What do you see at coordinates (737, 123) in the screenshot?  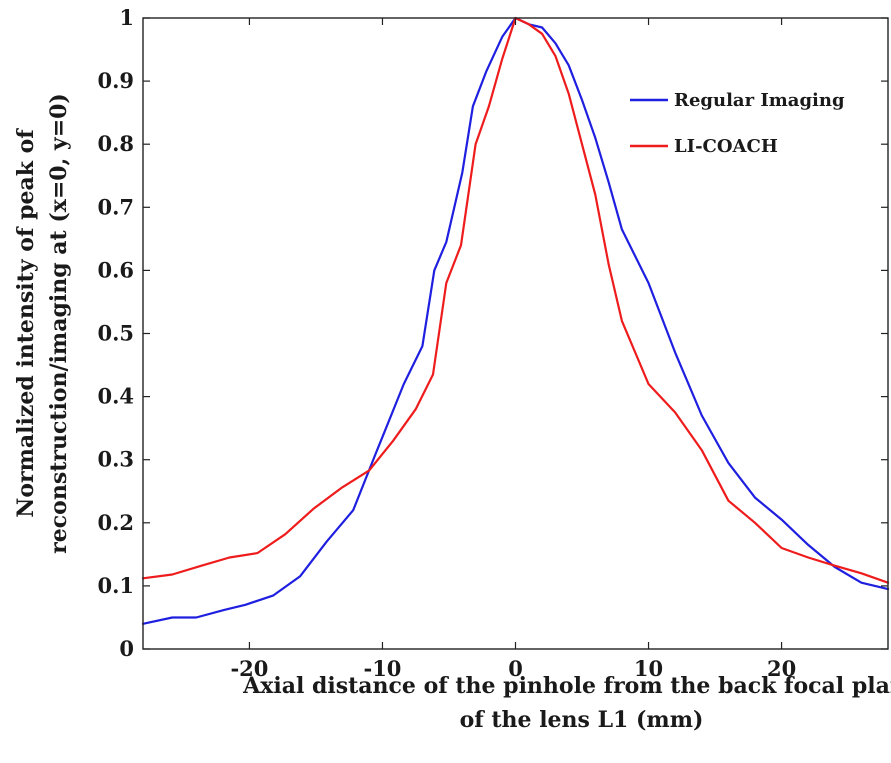 I see `legend: Regular Imaging LI-COACH` at bounding box center [737, 123].